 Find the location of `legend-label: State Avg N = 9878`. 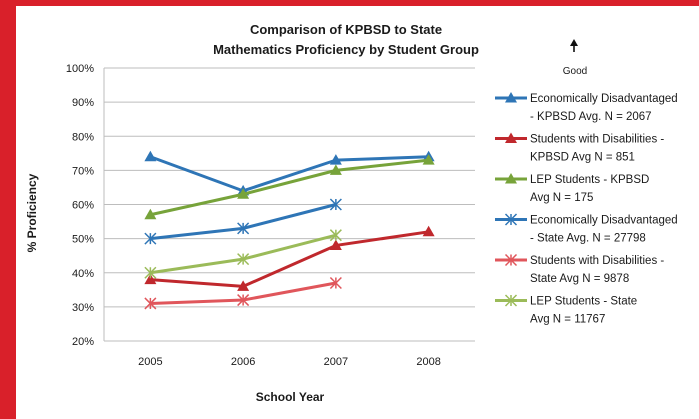

legend-label: State Avg N = 9878 is located at coordinates (579, 279).